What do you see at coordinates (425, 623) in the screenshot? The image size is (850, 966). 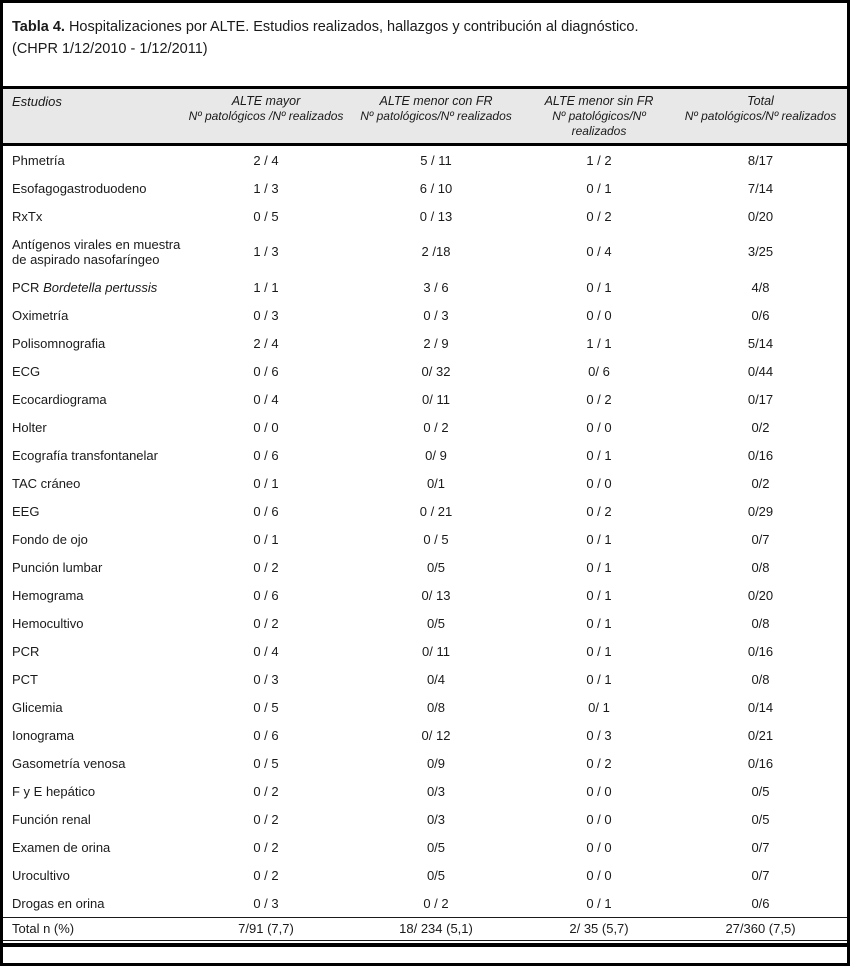 I see `table-row: Hemocultivo 0 / 2 0/5 0 / 1 0/8` at bounding box center [425, 623].